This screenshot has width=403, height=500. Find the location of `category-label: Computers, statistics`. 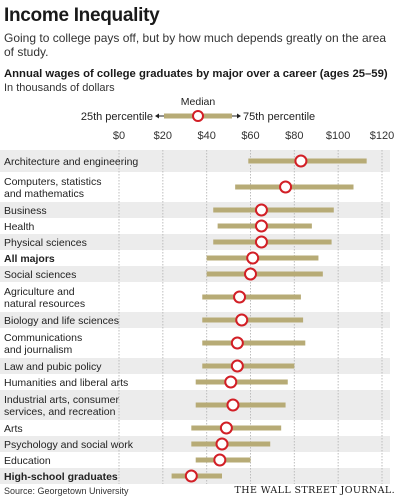

category-label: Computers, statistics is located at coordinates (52, 182).